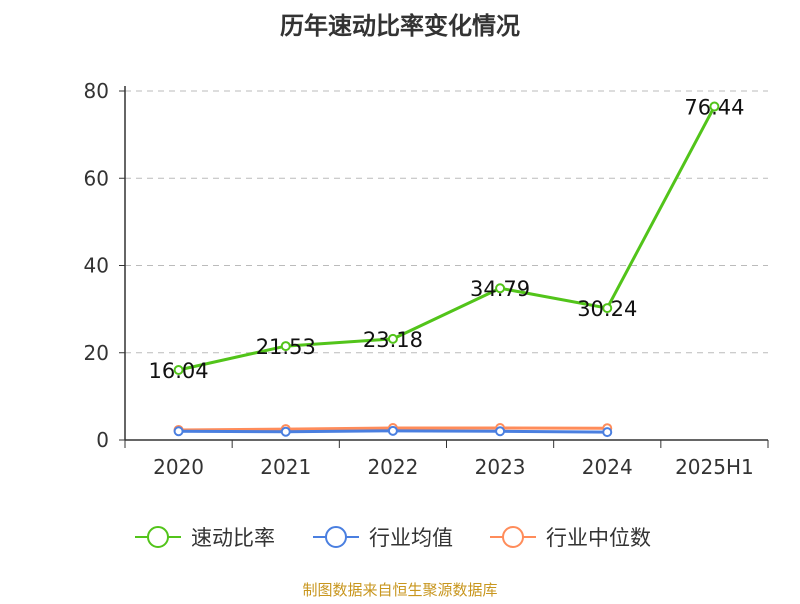  I want to click on legend-label: 行业中位数, so click(598, 538).